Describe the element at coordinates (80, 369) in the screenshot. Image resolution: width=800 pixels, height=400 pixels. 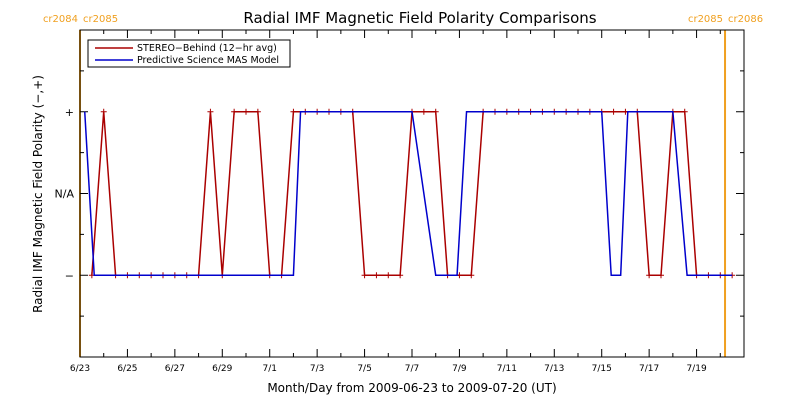
I see `x-tick-label: 6/23` at that location.